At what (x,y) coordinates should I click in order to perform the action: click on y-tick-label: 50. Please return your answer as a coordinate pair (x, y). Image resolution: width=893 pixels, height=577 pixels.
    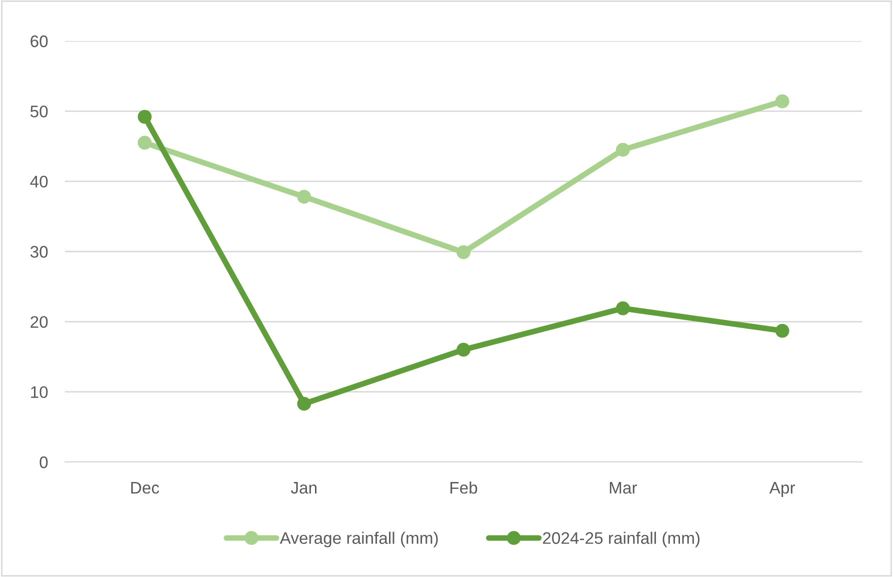
    Looking at the image, I should click on (39, 112).